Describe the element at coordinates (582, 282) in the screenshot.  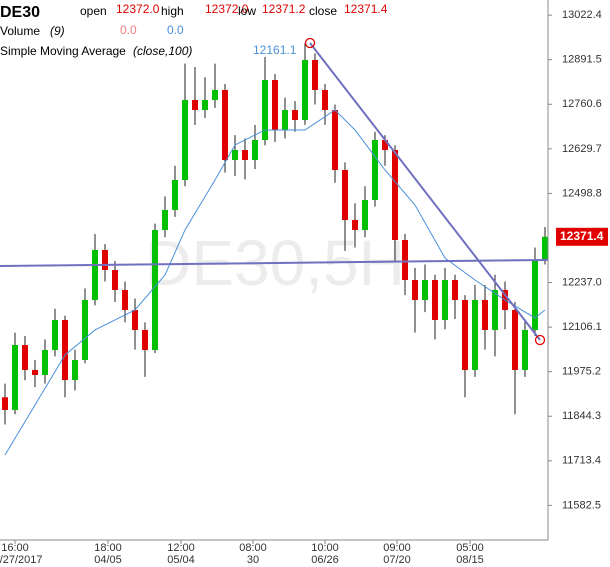
I see `y-tick-label: 12237.0` at that location.